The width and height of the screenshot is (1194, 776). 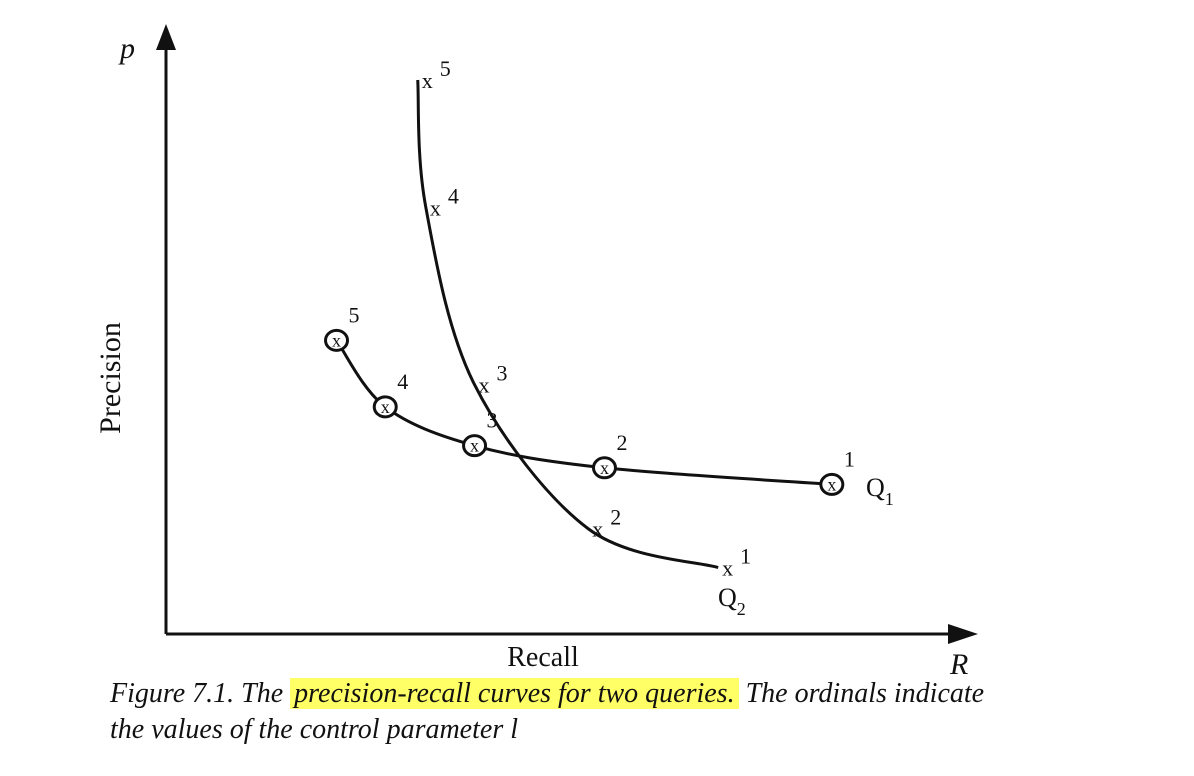 I want to click on series-1-point-4-x-mark: x, so click(x=385, y=407).